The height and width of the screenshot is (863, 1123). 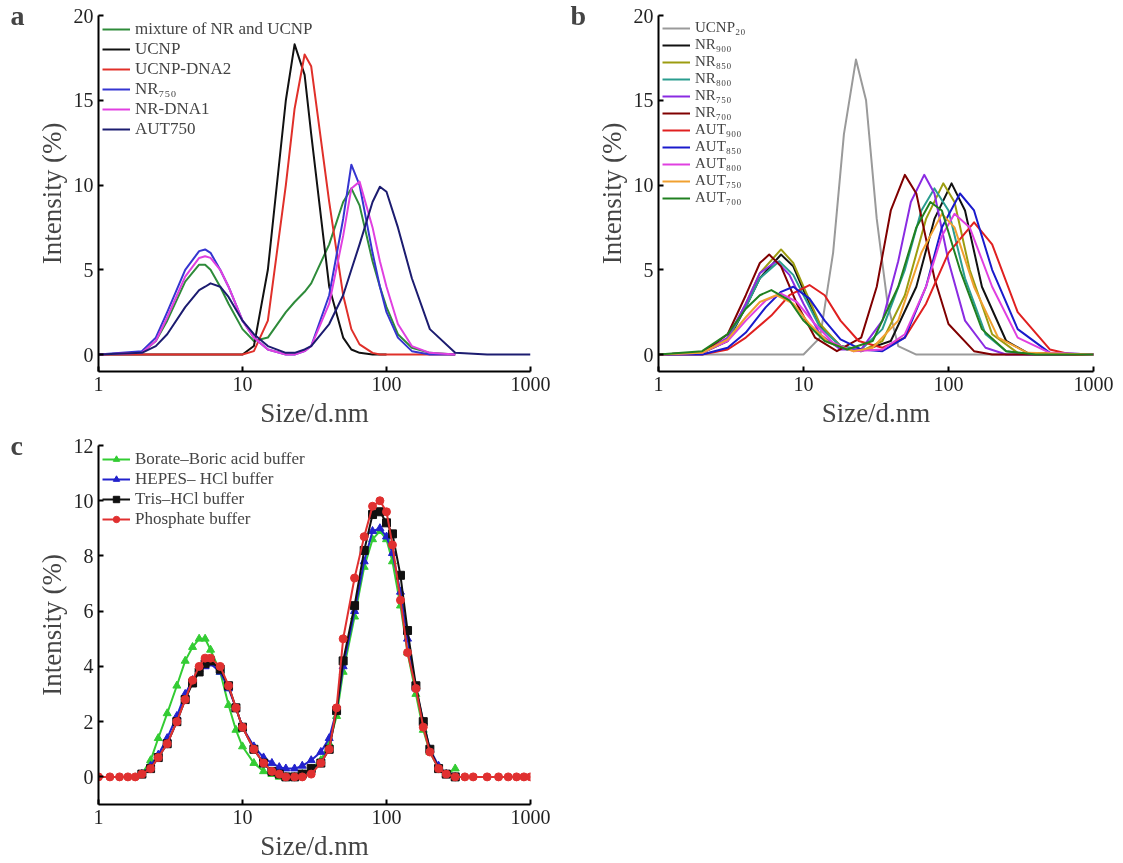 What do you see at coordinates (190, 499) in the screenshot?
I see `legend-label: Tris–HCl buffer` at bounding box center [190, 499].